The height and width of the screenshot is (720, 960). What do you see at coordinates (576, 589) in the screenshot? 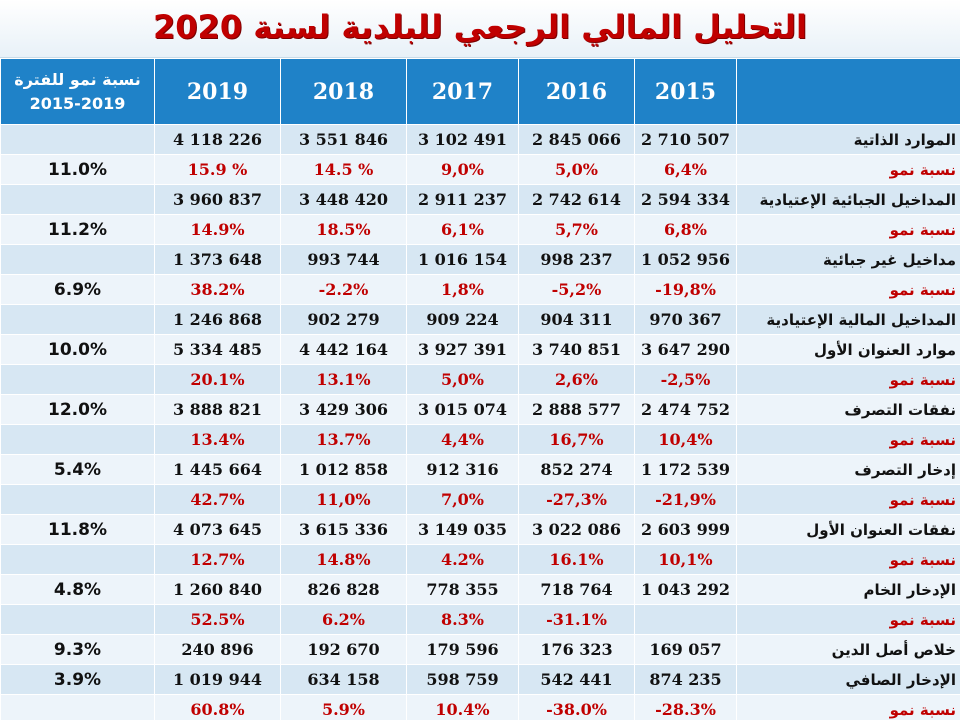
I see `value-cell: 718 764` at bounding box center [576, 589].